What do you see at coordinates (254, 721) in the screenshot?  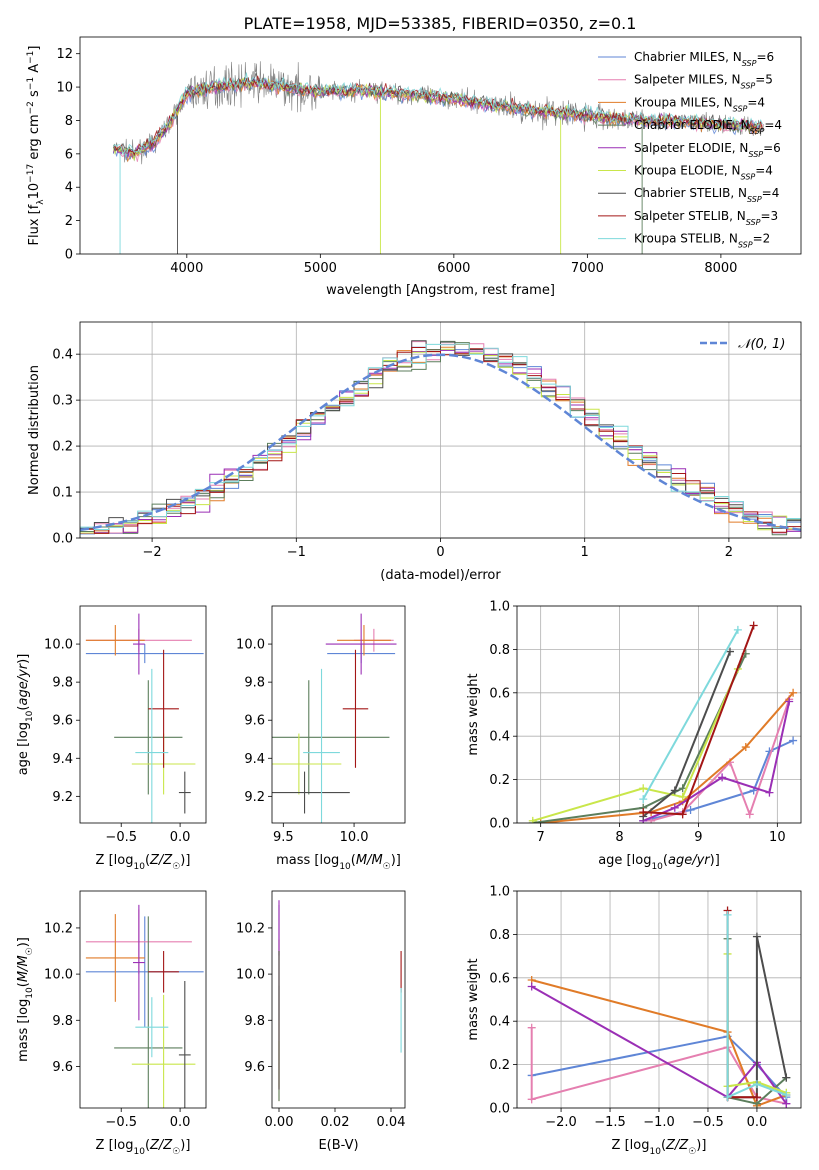 I see `y-tick-label: 9.6` at bounding box center [254, 721].